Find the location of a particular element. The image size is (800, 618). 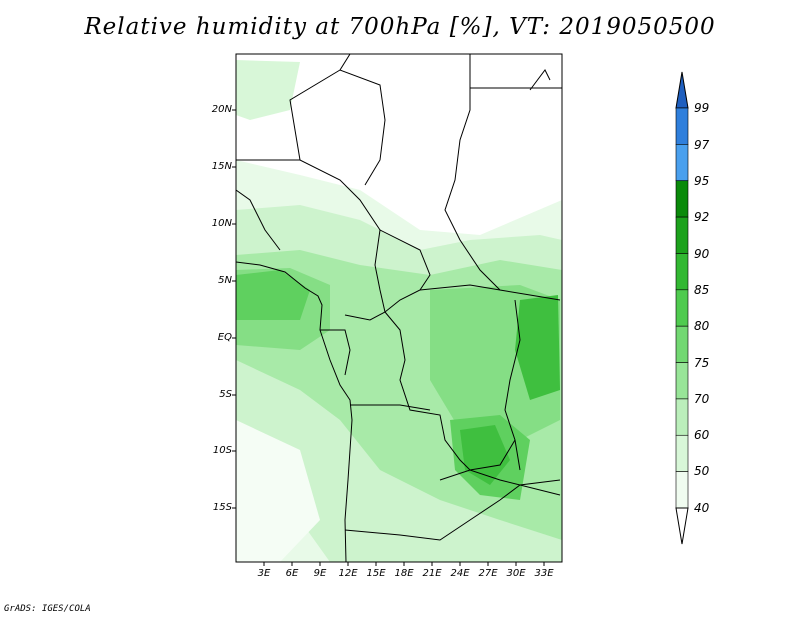

colorbar-bottom-arrow is located at coordinates (682, 526).